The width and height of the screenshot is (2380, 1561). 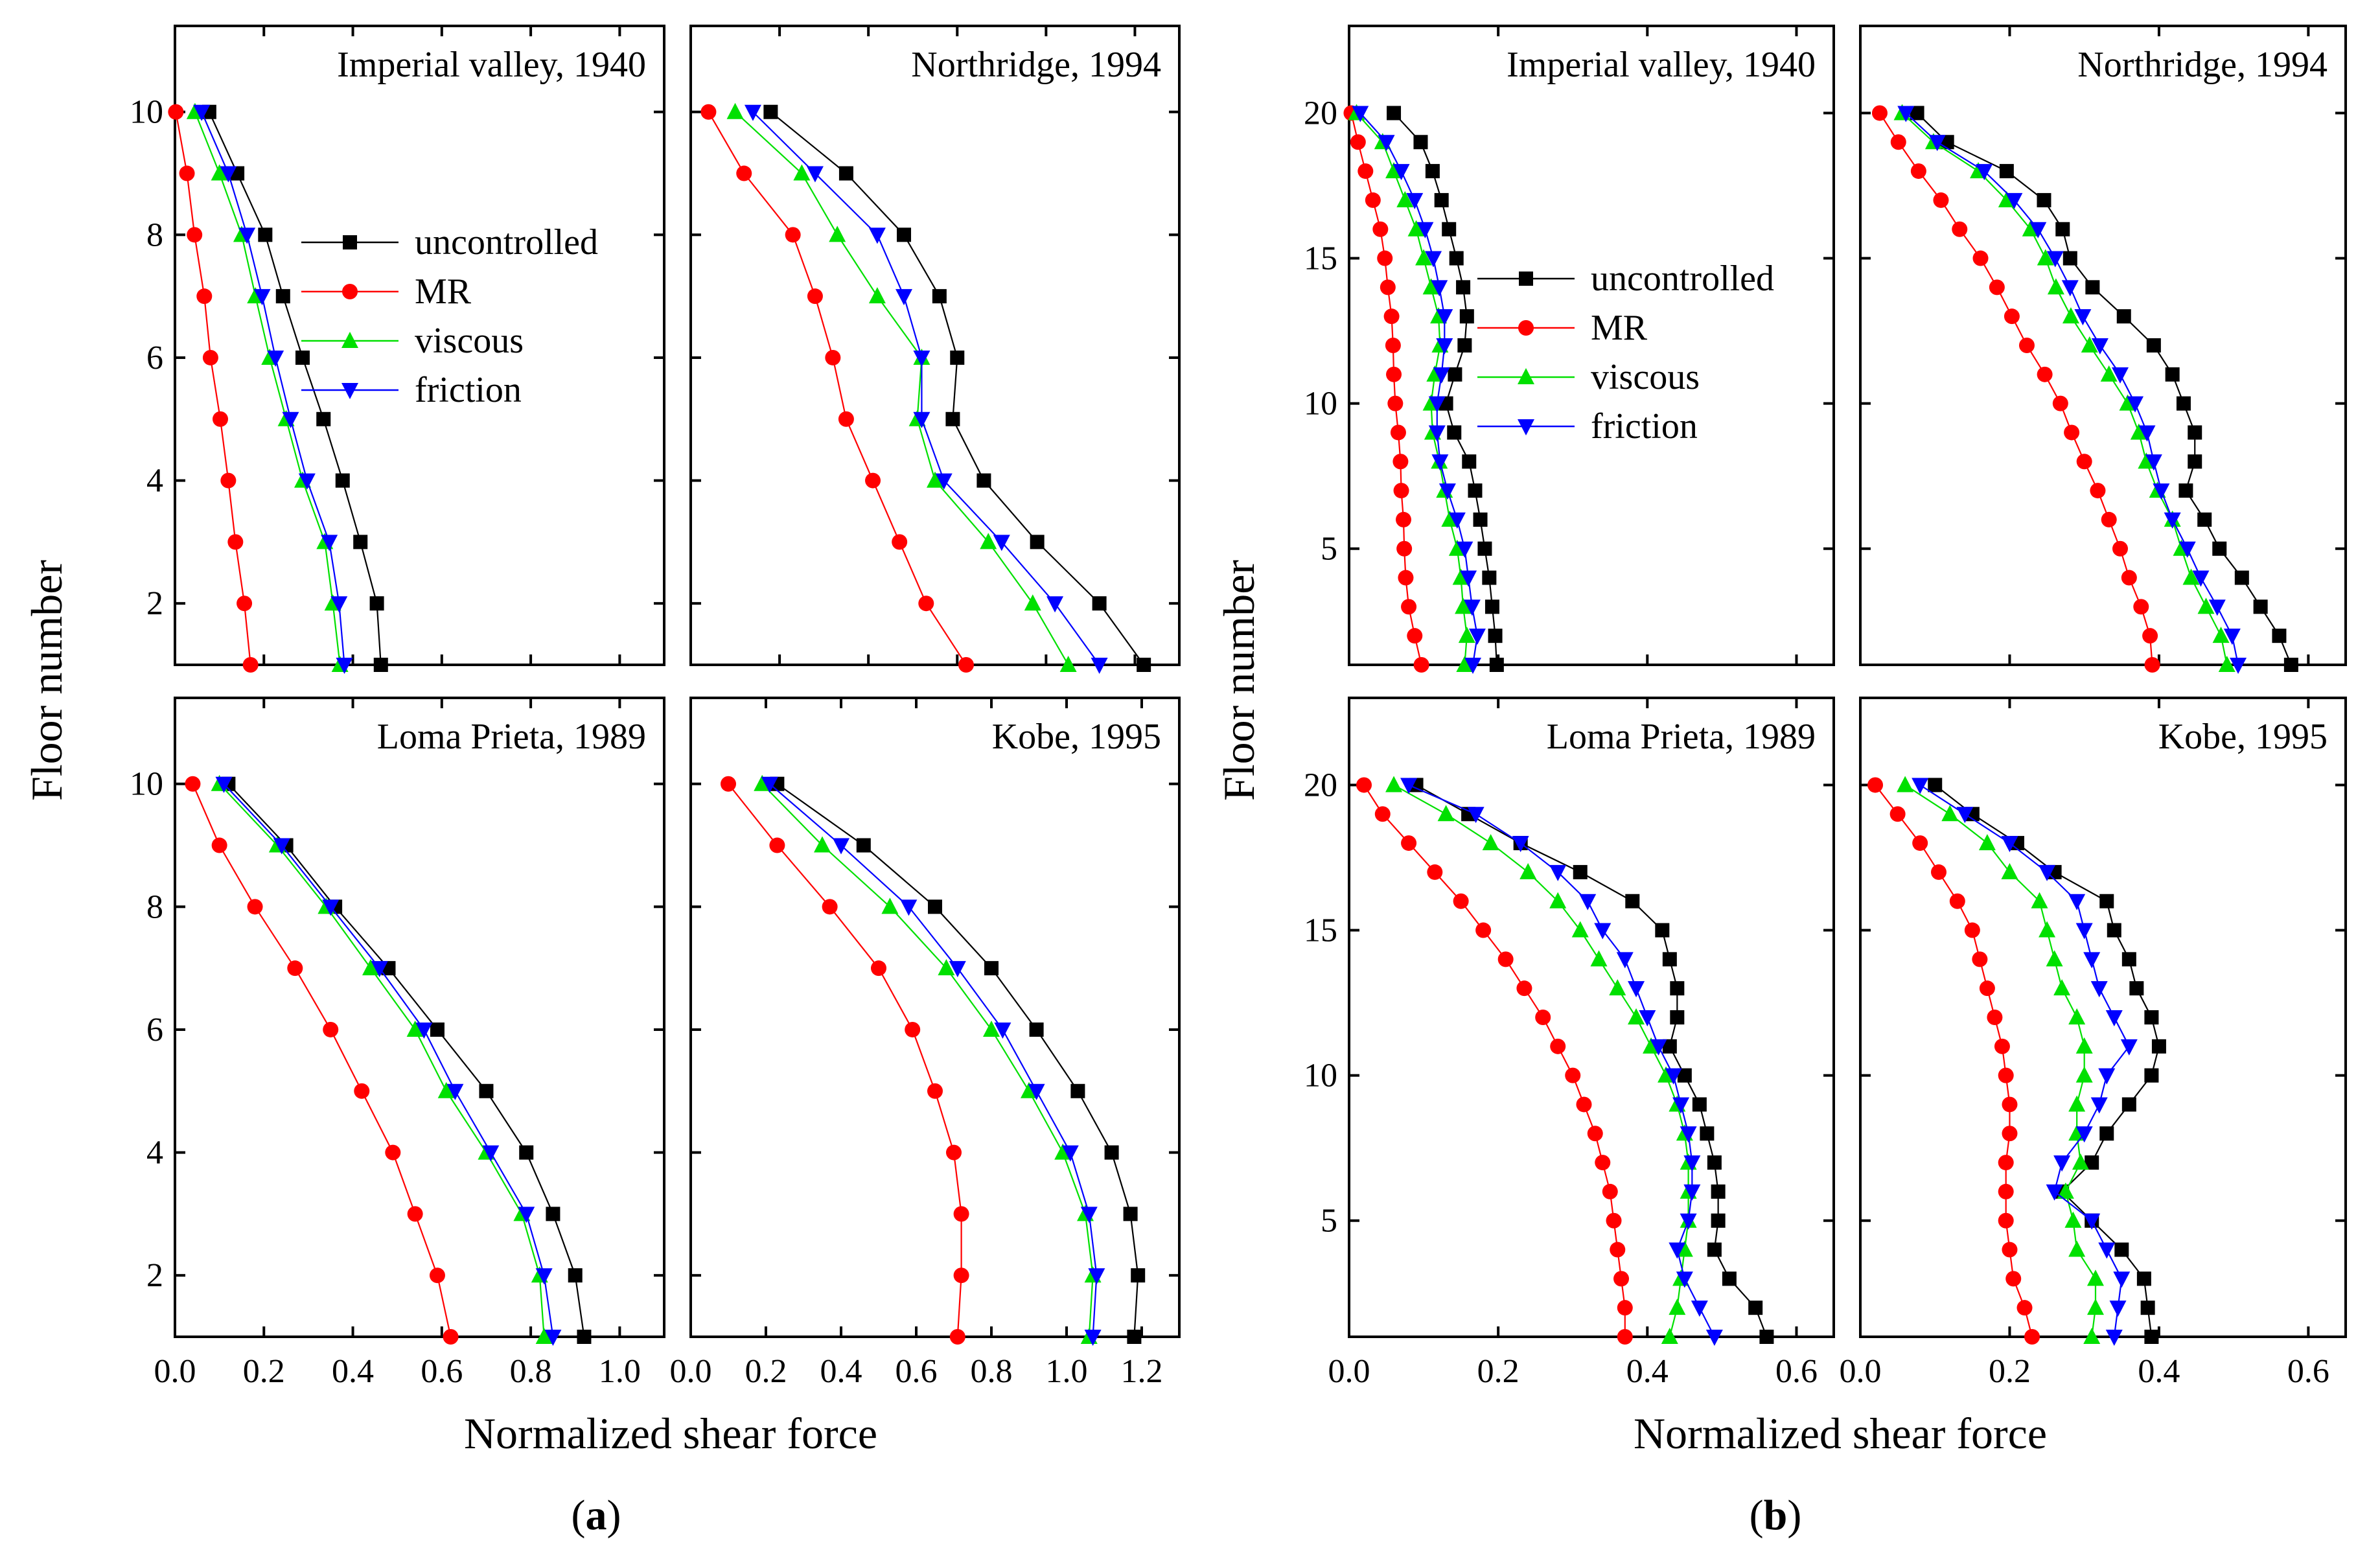 What do you see at coordinates (1562, 1062) in the screenshot?
I see `series-friction` at bounding box center [1562, 1062].